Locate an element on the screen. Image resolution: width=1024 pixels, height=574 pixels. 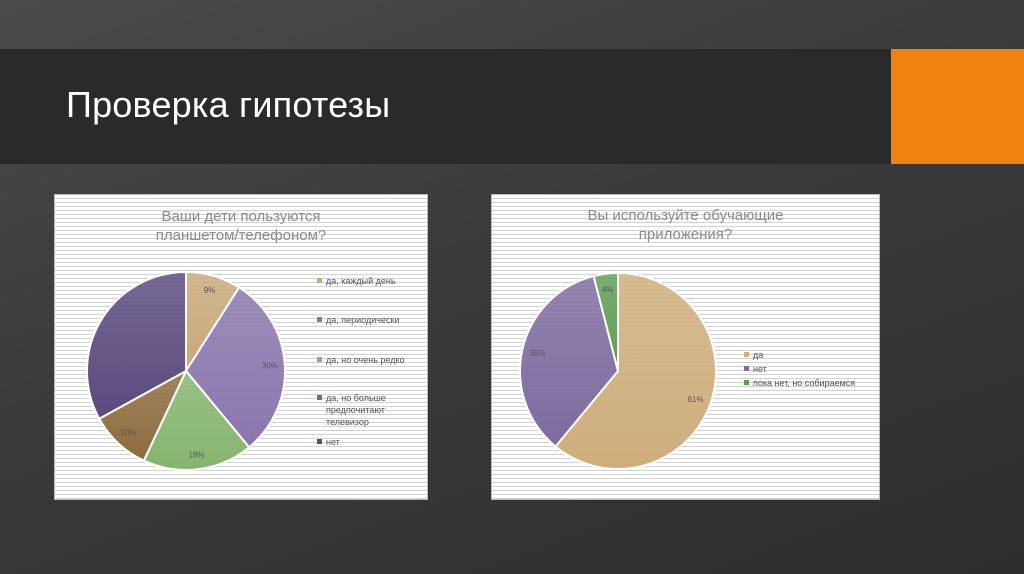
accent-square is located at coordinates (957, 106).